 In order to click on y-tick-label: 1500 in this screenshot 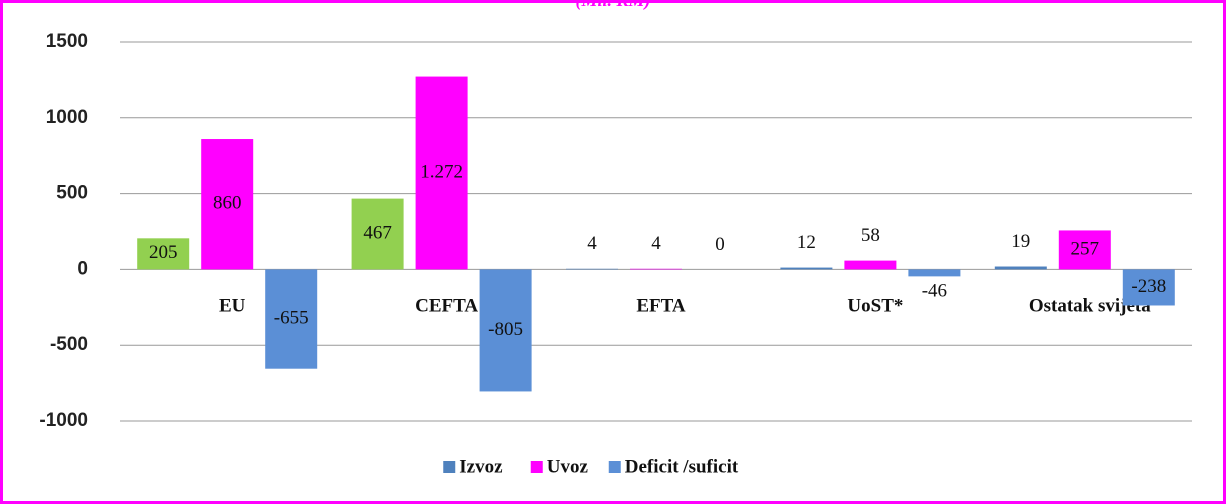, I will do `click(67, 41)`.